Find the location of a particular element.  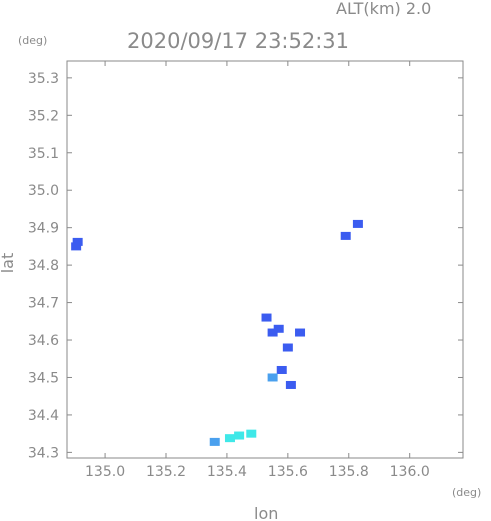

y-tick-label: 34.8 is located at coordinates (43, 266).